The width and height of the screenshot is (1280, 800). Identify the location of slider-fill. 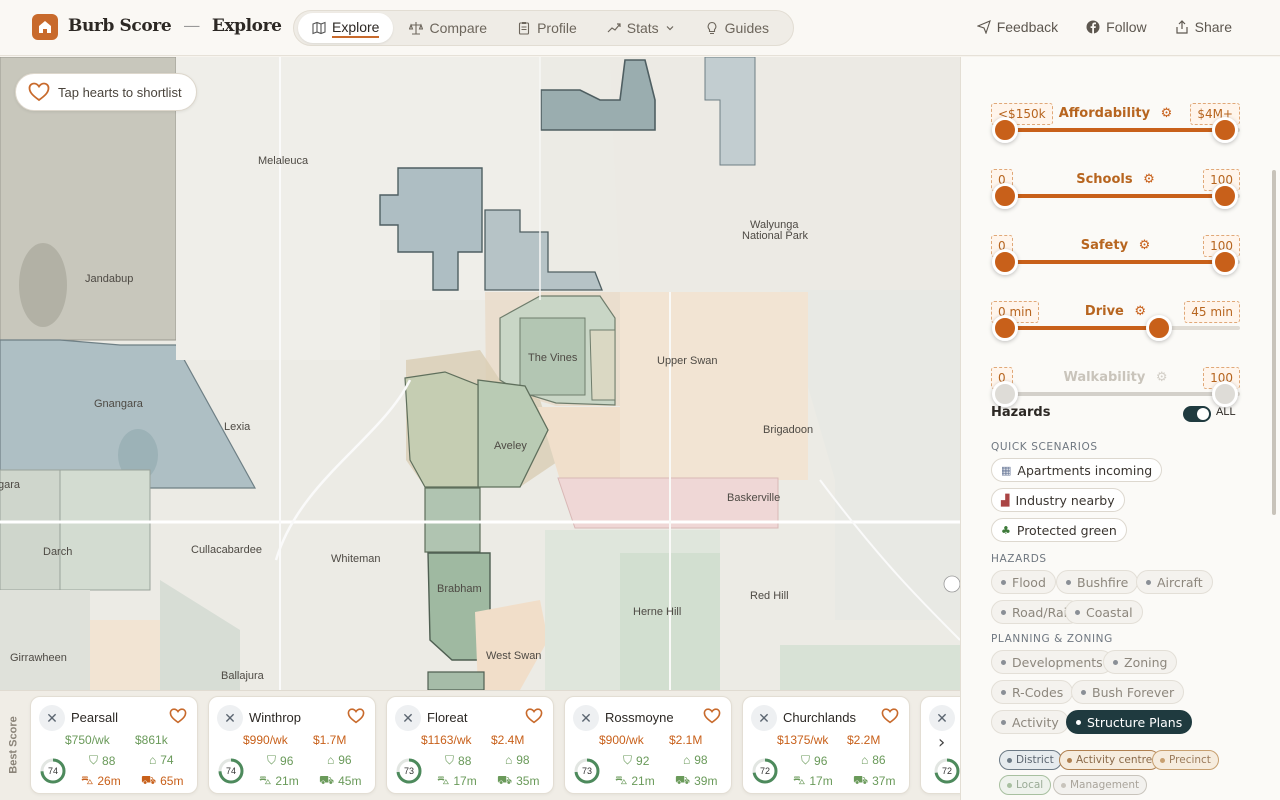
(1115, 196).